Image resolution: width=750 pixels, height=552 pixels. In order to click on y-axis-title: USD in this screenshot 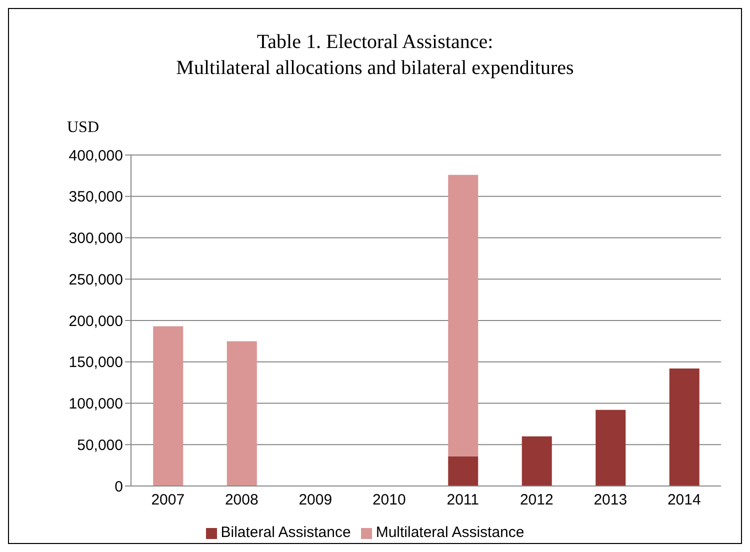, I will do `click(83, 128)`.